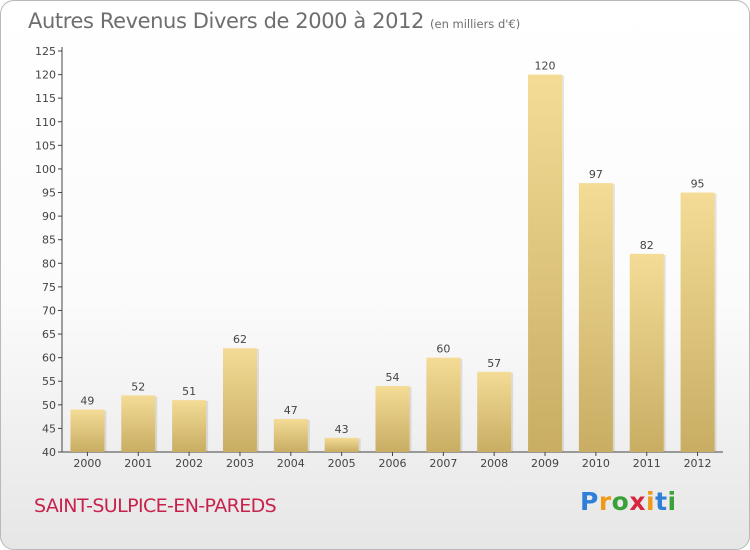 This screenshot has width=750, height=550. Describe the element at coordinates (291, 463) in the screenshot. I see `x-tick-label-2004: 2004` at that location.